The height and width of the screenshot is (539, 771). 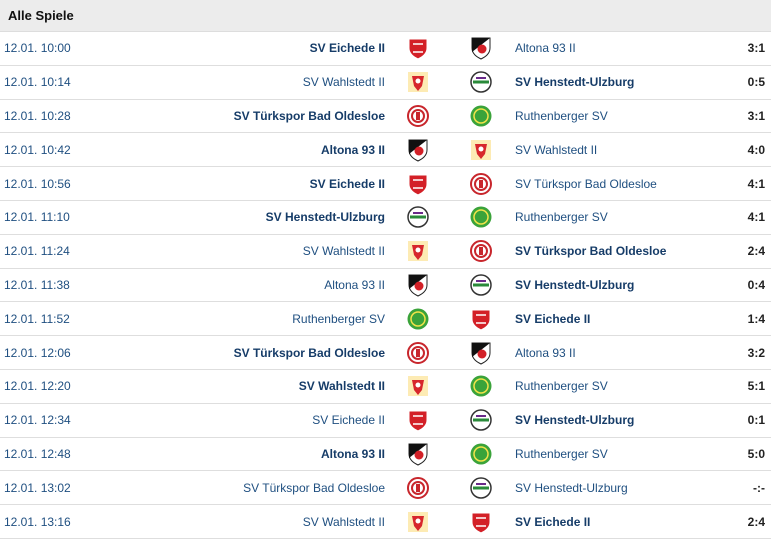 I want to click on list-title: Alle Spiele, so click(x=385, y=16).